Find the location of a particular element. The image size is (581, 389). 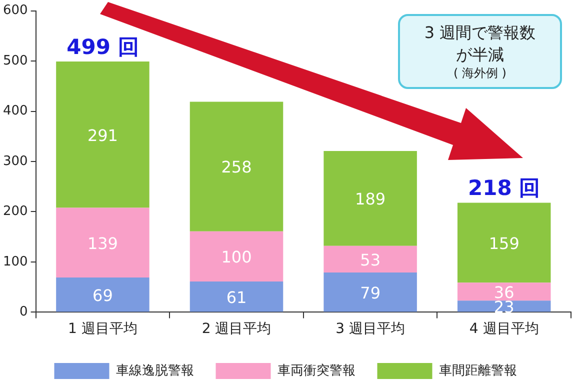

annotation: 499 回 is located at coordinates (102, 46).